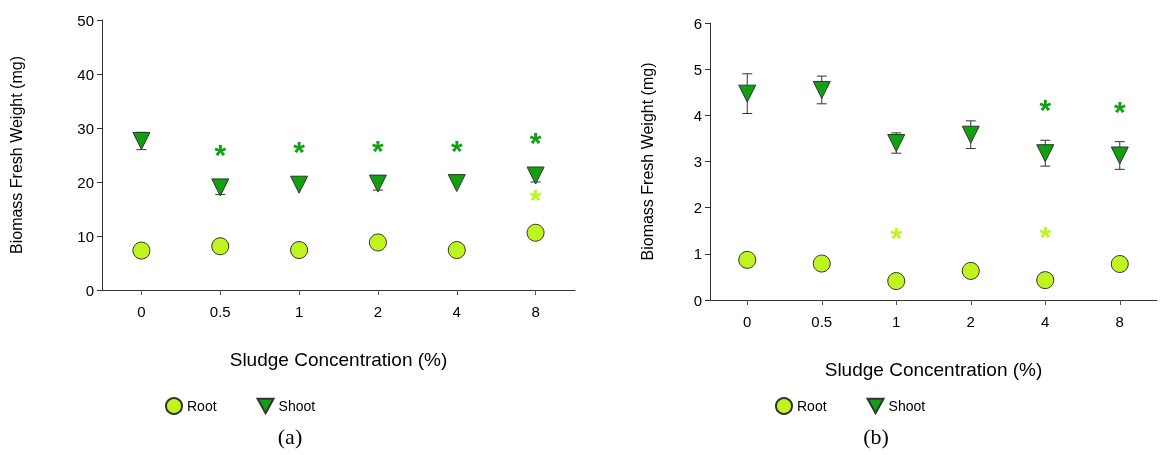  What do you see at coordinates (697, 208) in the screenshot?
I see `y-tick-label: 2` at bounding box center [697, 208].